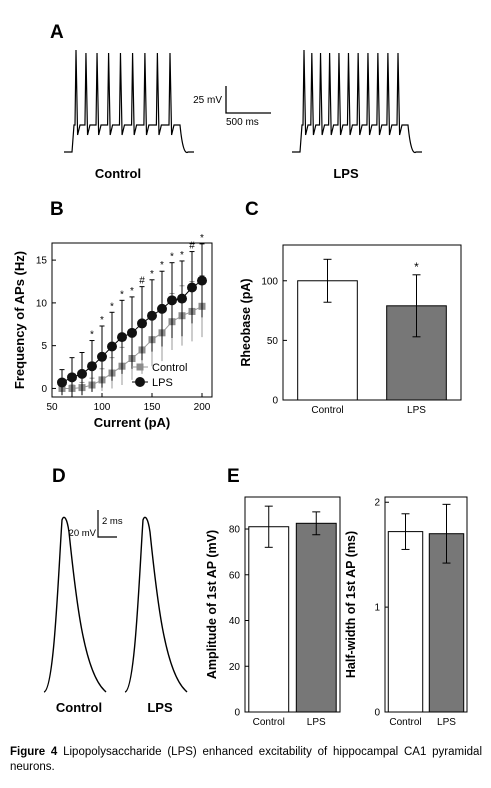 The width and height of the screenshot is (491, 788). What do you see at coordinates (140, 367) in the screenshot?
I see `legend-marker-control` at bounding box center [140, 367].